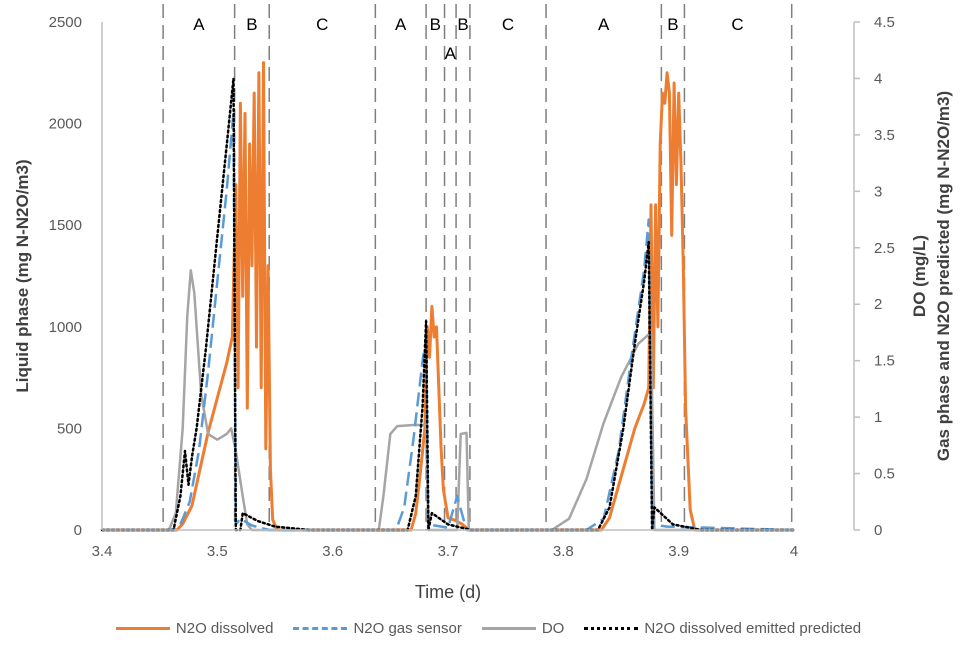 The width and height of the screenshot is (977, 649). I want to click on left-y-tick-label: 1000, so click(65, 327).